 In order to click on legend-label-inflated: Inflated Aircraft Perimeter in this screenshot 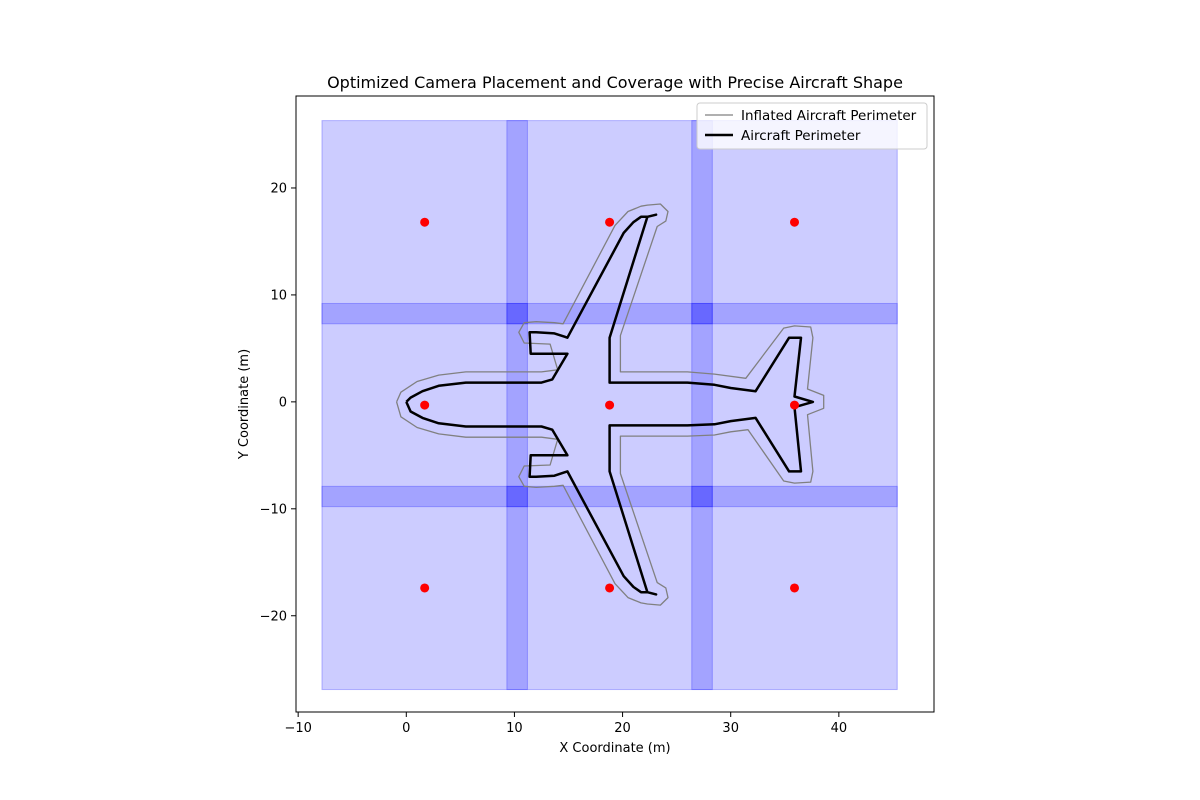, I will do `click(829, 116)`.